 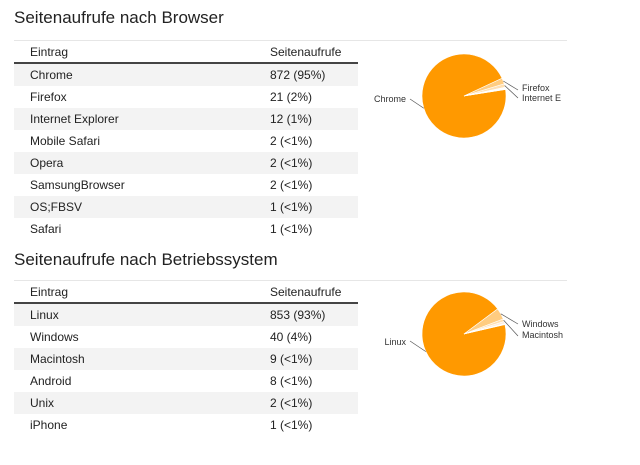 I want to click on os-section-rule, so click(x=290, y=280).